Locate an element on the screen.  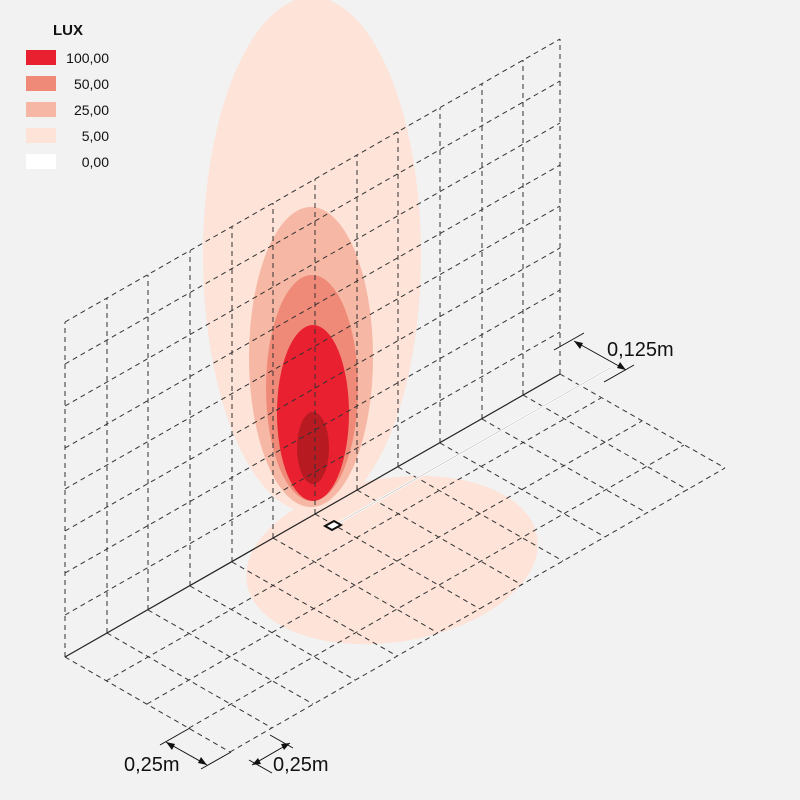
grid-x-arrow-start is located at coordinates (170, 746).